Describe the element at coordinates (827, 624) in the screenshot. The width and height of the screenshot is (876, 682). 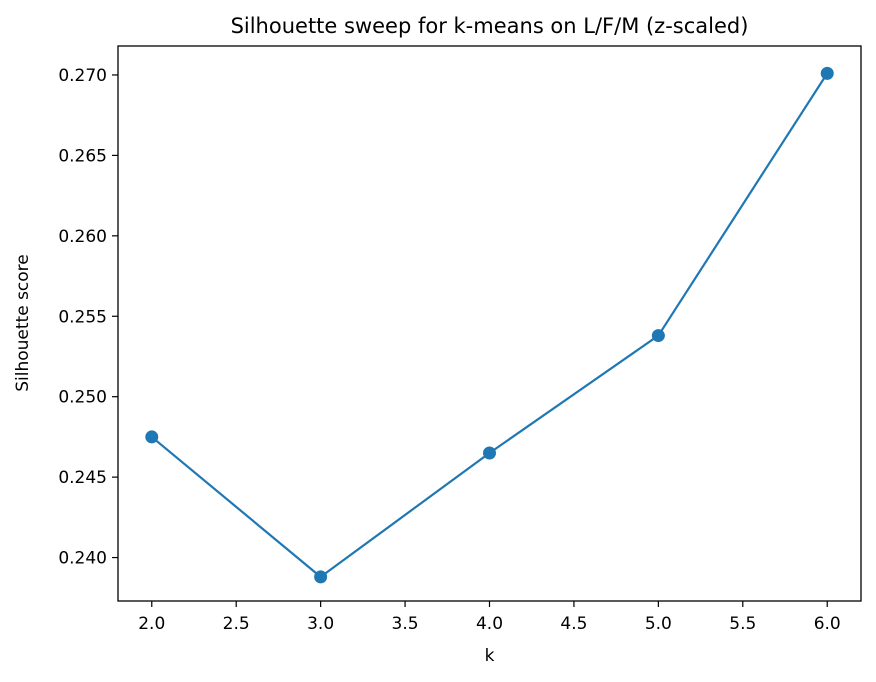
I see `x-tick-label: 6.0` at that location.